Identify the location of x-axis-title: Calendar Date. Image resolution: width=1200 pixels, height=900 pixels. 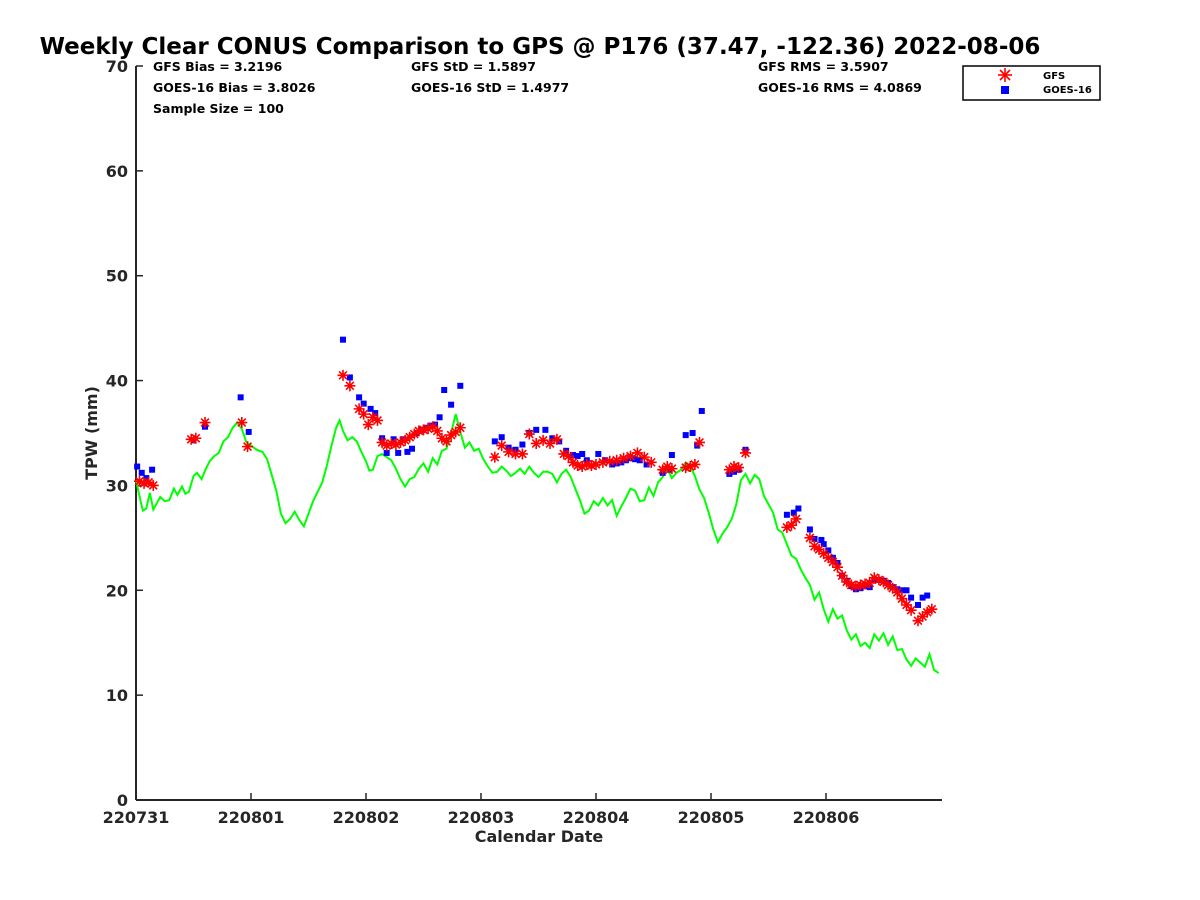
(539, 836).